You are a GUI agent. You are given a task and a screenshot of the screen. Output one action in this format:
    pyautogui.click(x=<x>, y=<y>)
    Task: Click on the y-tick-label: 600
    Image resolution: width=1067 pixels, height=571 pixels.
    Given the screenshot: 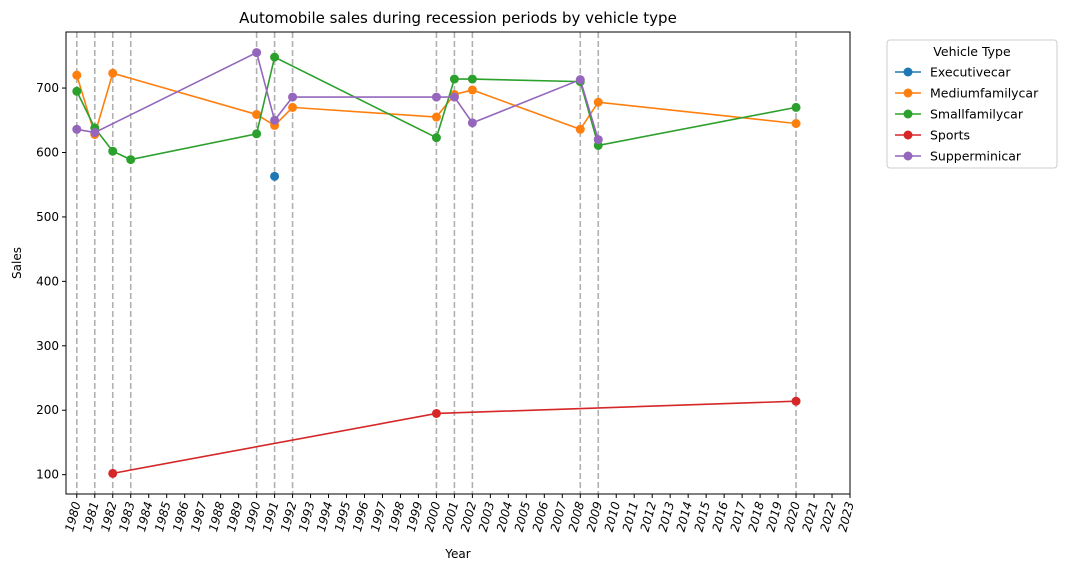 What is the action you would take?
    pyautogui.click(x=47, y=152)
    